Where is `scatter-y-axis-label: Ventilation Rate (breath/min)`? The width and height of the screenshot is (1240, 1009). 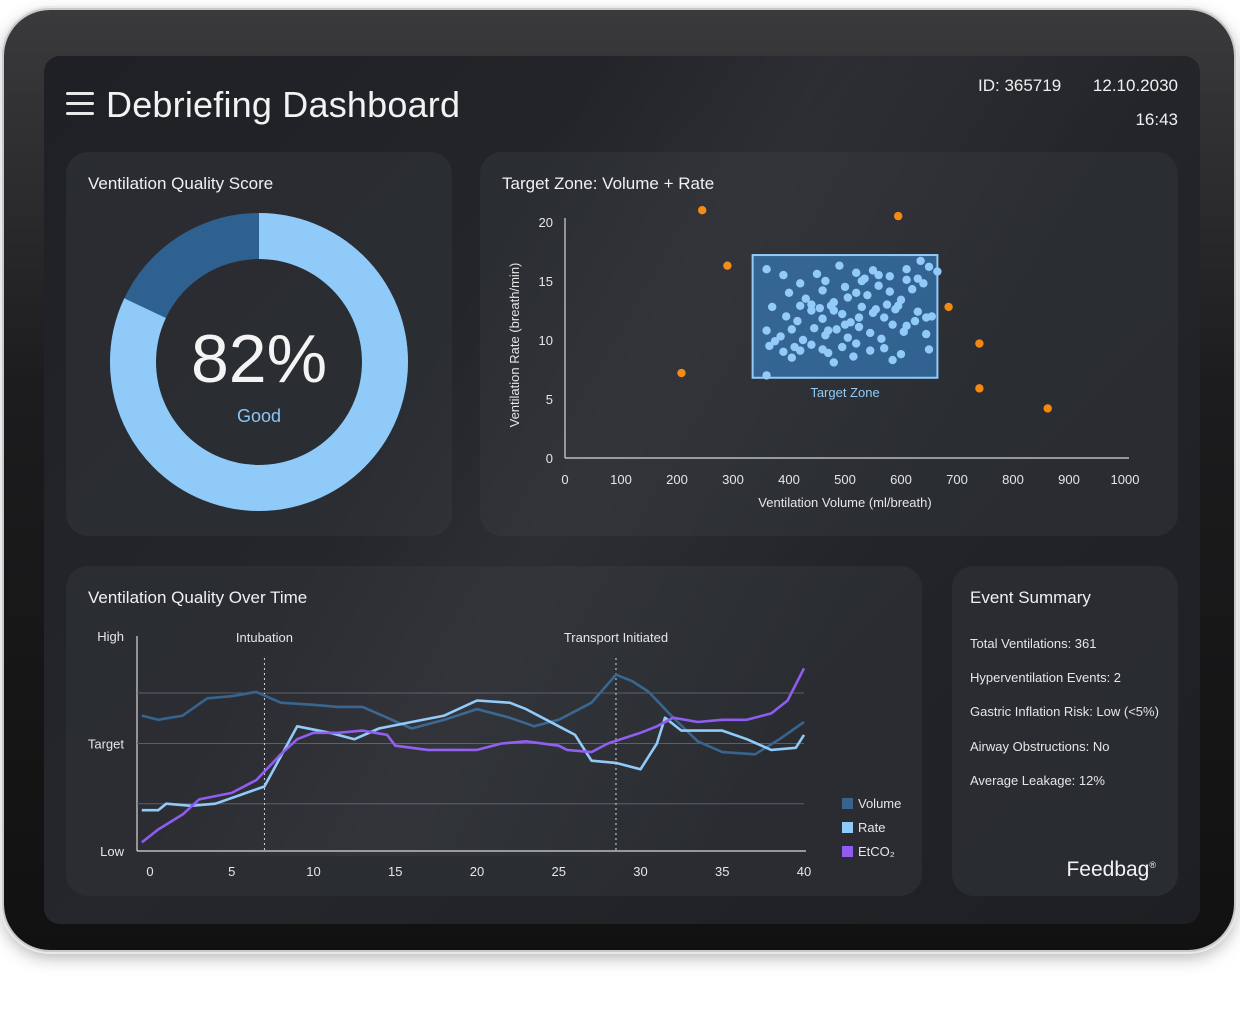
scatter-y-axis-label: Ventilation Rate (breath/min) is located at coordinates (514, 345).